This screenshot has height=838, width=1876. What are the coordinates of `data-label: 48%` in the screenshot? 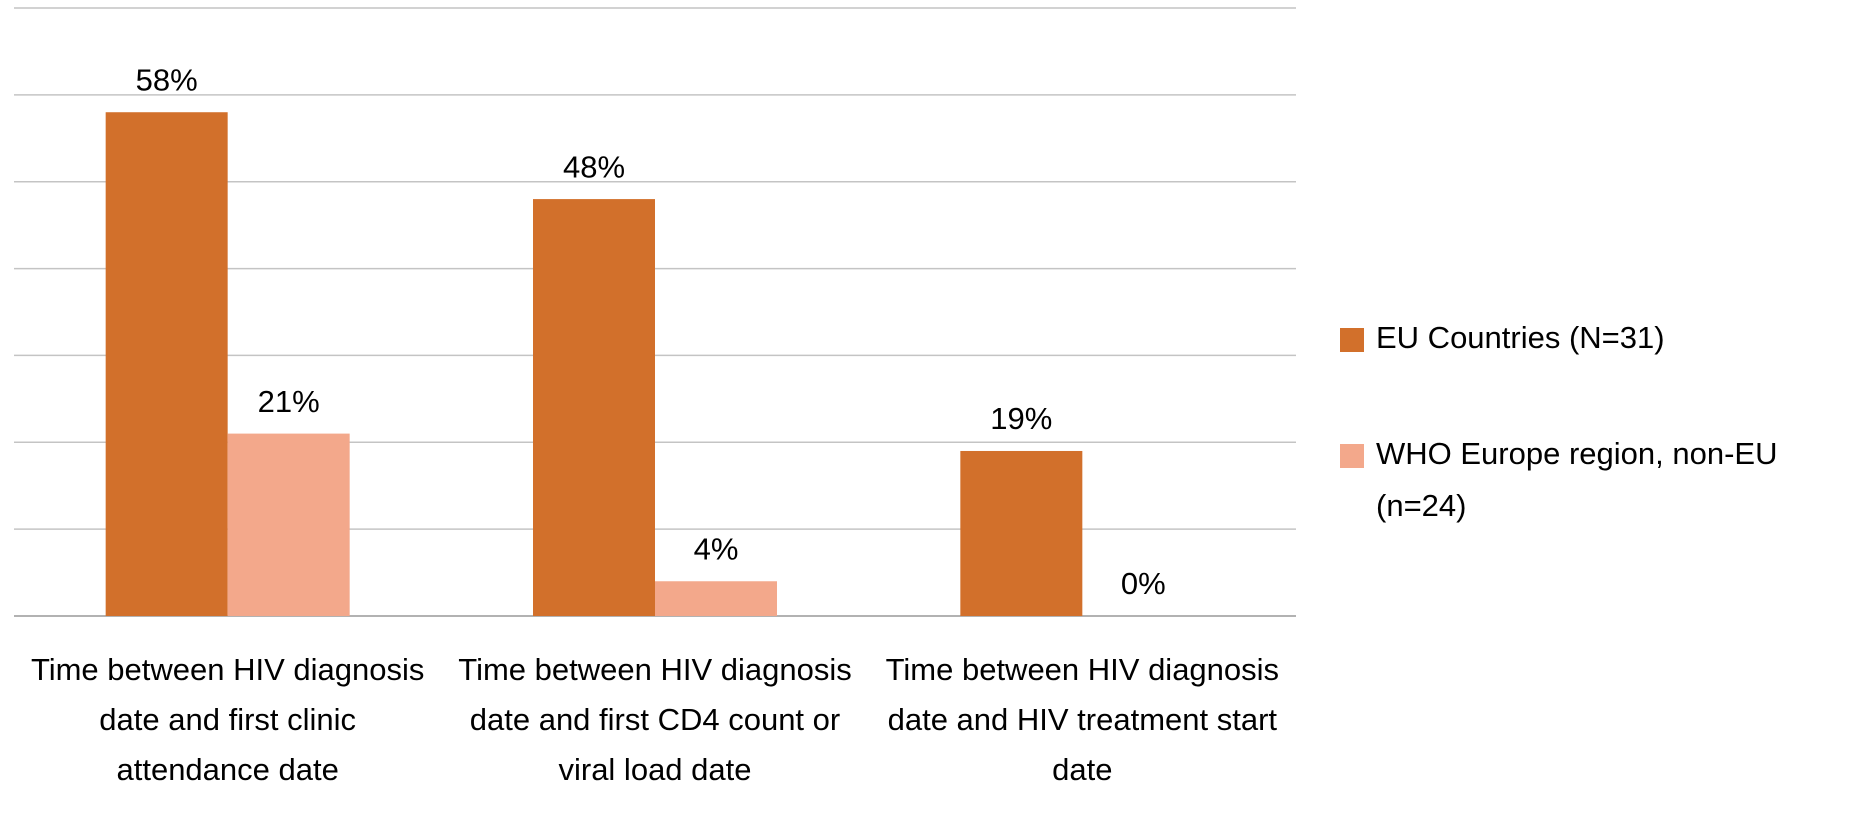 It's located at (594, 166).